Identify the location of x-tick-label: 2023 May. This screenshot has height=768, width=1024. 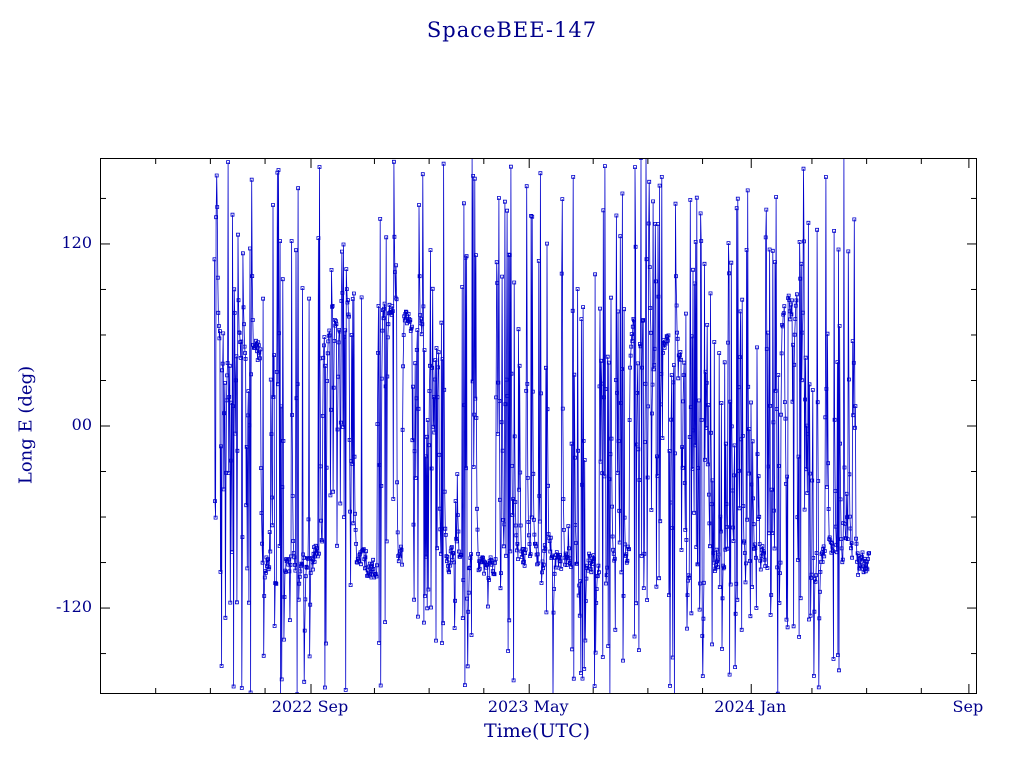
(528, 706).